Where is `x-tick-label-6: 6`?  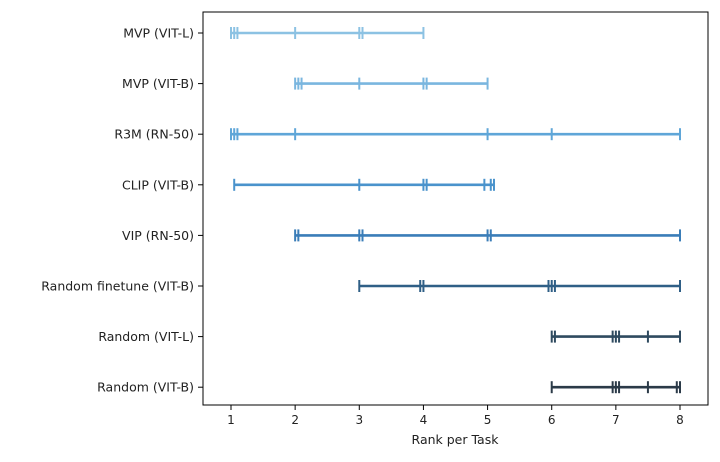
x-tick-label-6: 6 is located at coordinates (552, 420).